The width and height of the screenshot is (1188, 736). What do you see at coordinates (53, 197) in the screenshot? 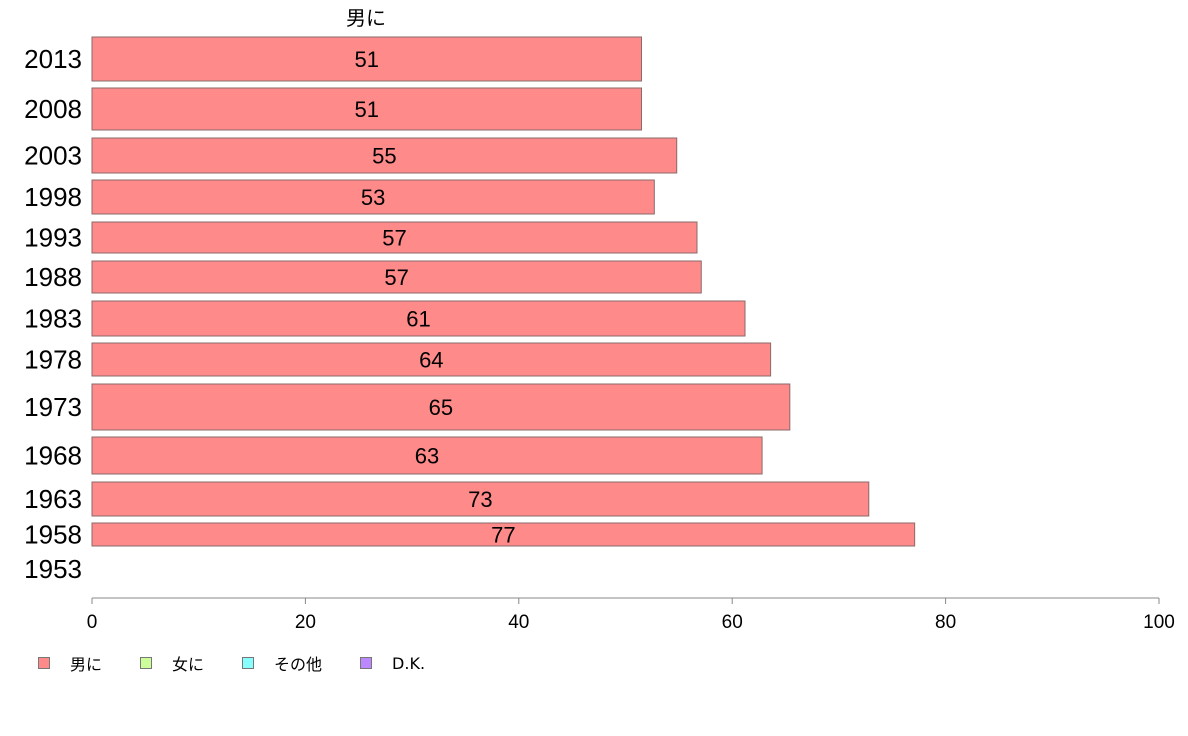
I see `y-tick-label-1998: 1998` at bounding box center [53, 197].